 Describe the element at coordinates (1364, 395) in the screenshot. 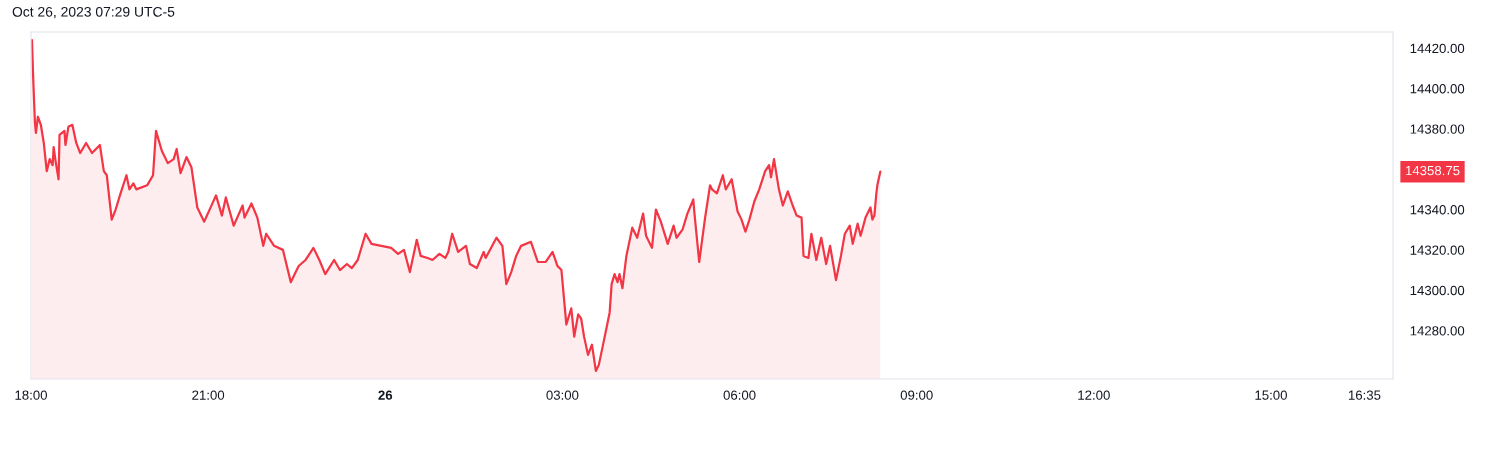

I see `x-tick-label: 16:35` at that location.